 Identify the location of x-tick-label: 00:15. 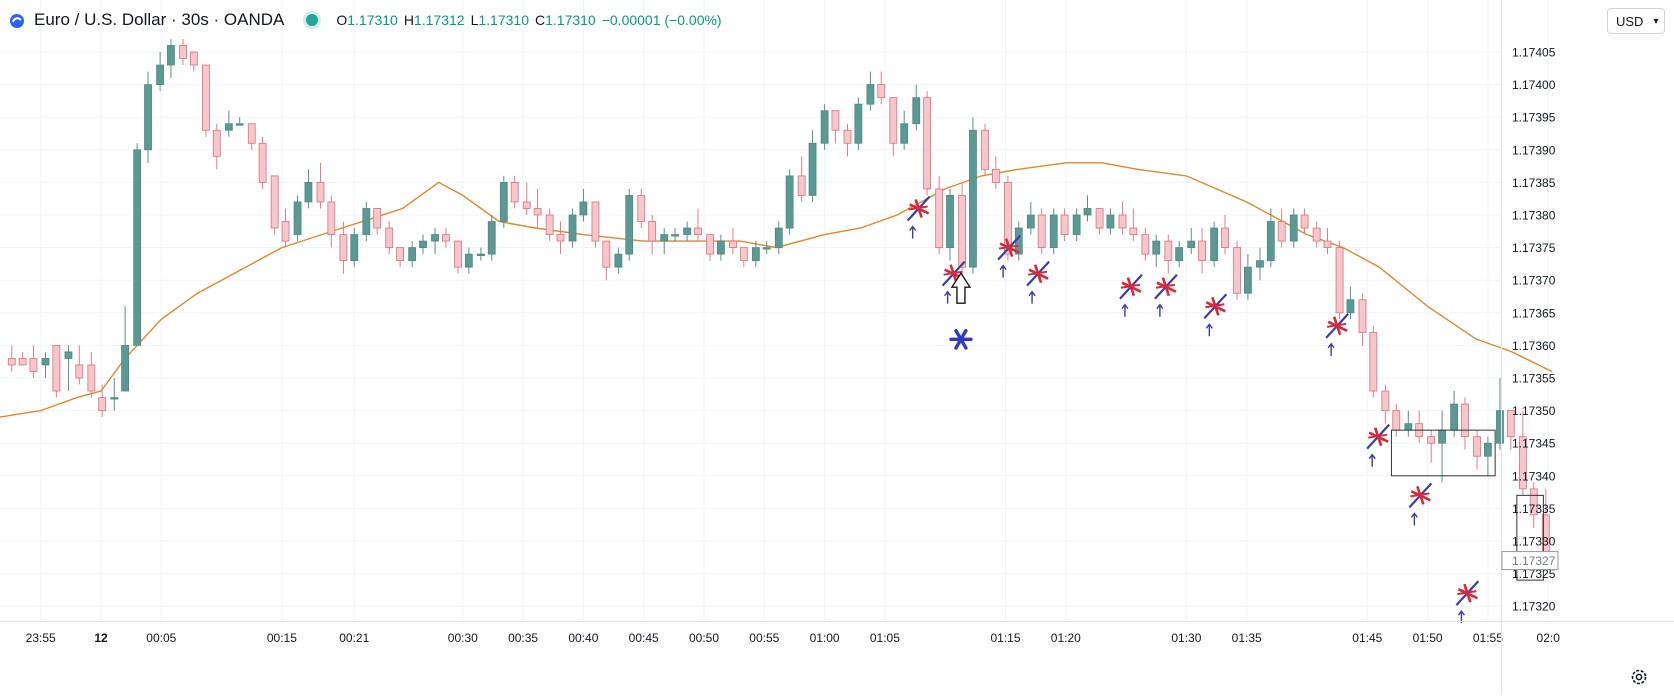
(282, 638).